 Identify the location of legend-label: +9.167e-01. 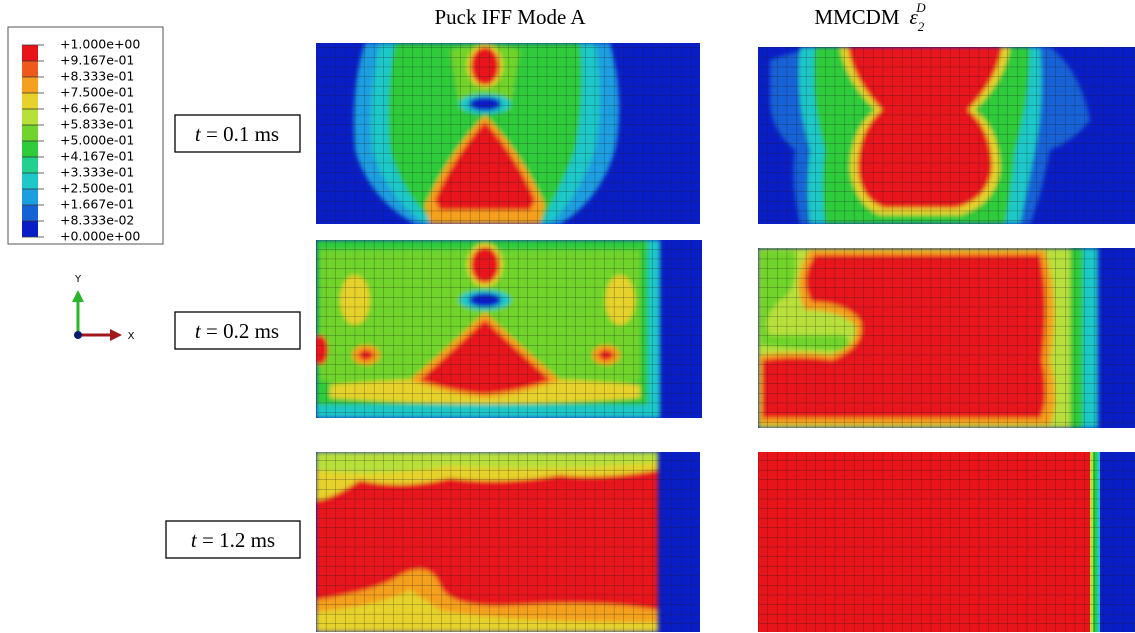
(97, 60).